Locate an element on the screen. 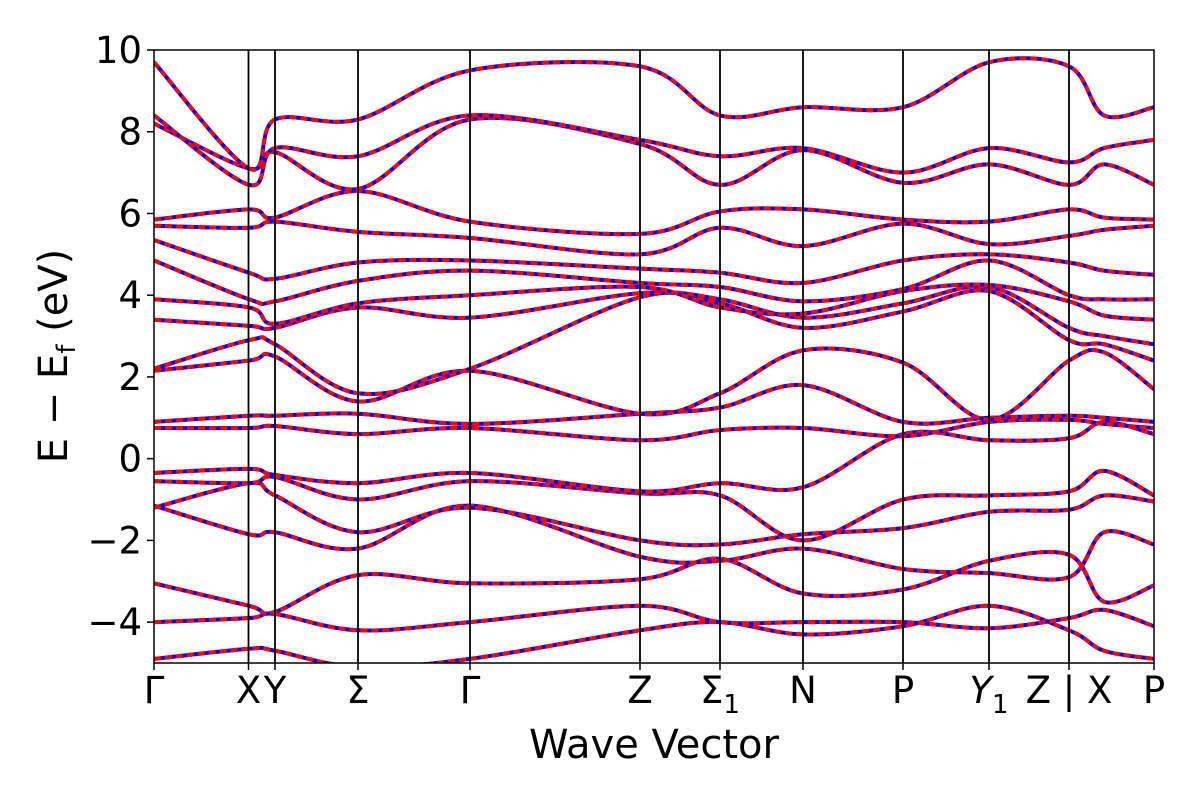  x-tick-label-0: Γ is located at coordinates (154, 690).